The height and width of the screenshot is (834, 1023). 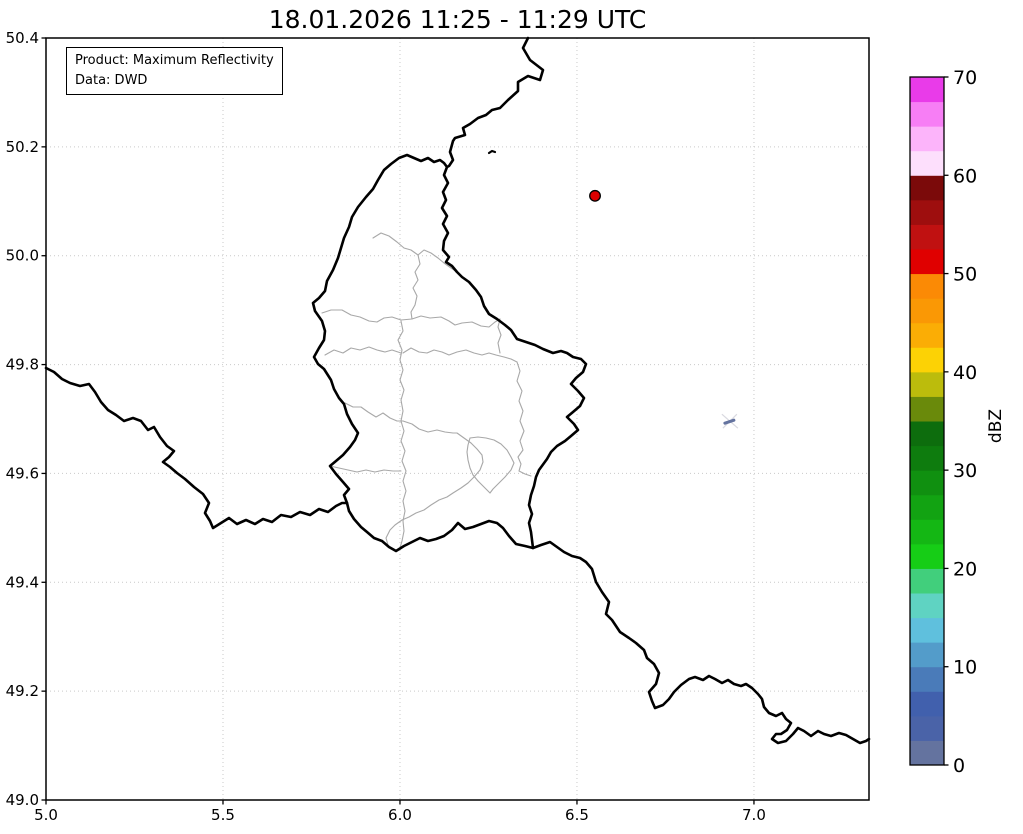 What do you see at coordinates (577, 815) in the screenshot?
I see `x-tick-label: 6.5` at bounding box center [577, 815].